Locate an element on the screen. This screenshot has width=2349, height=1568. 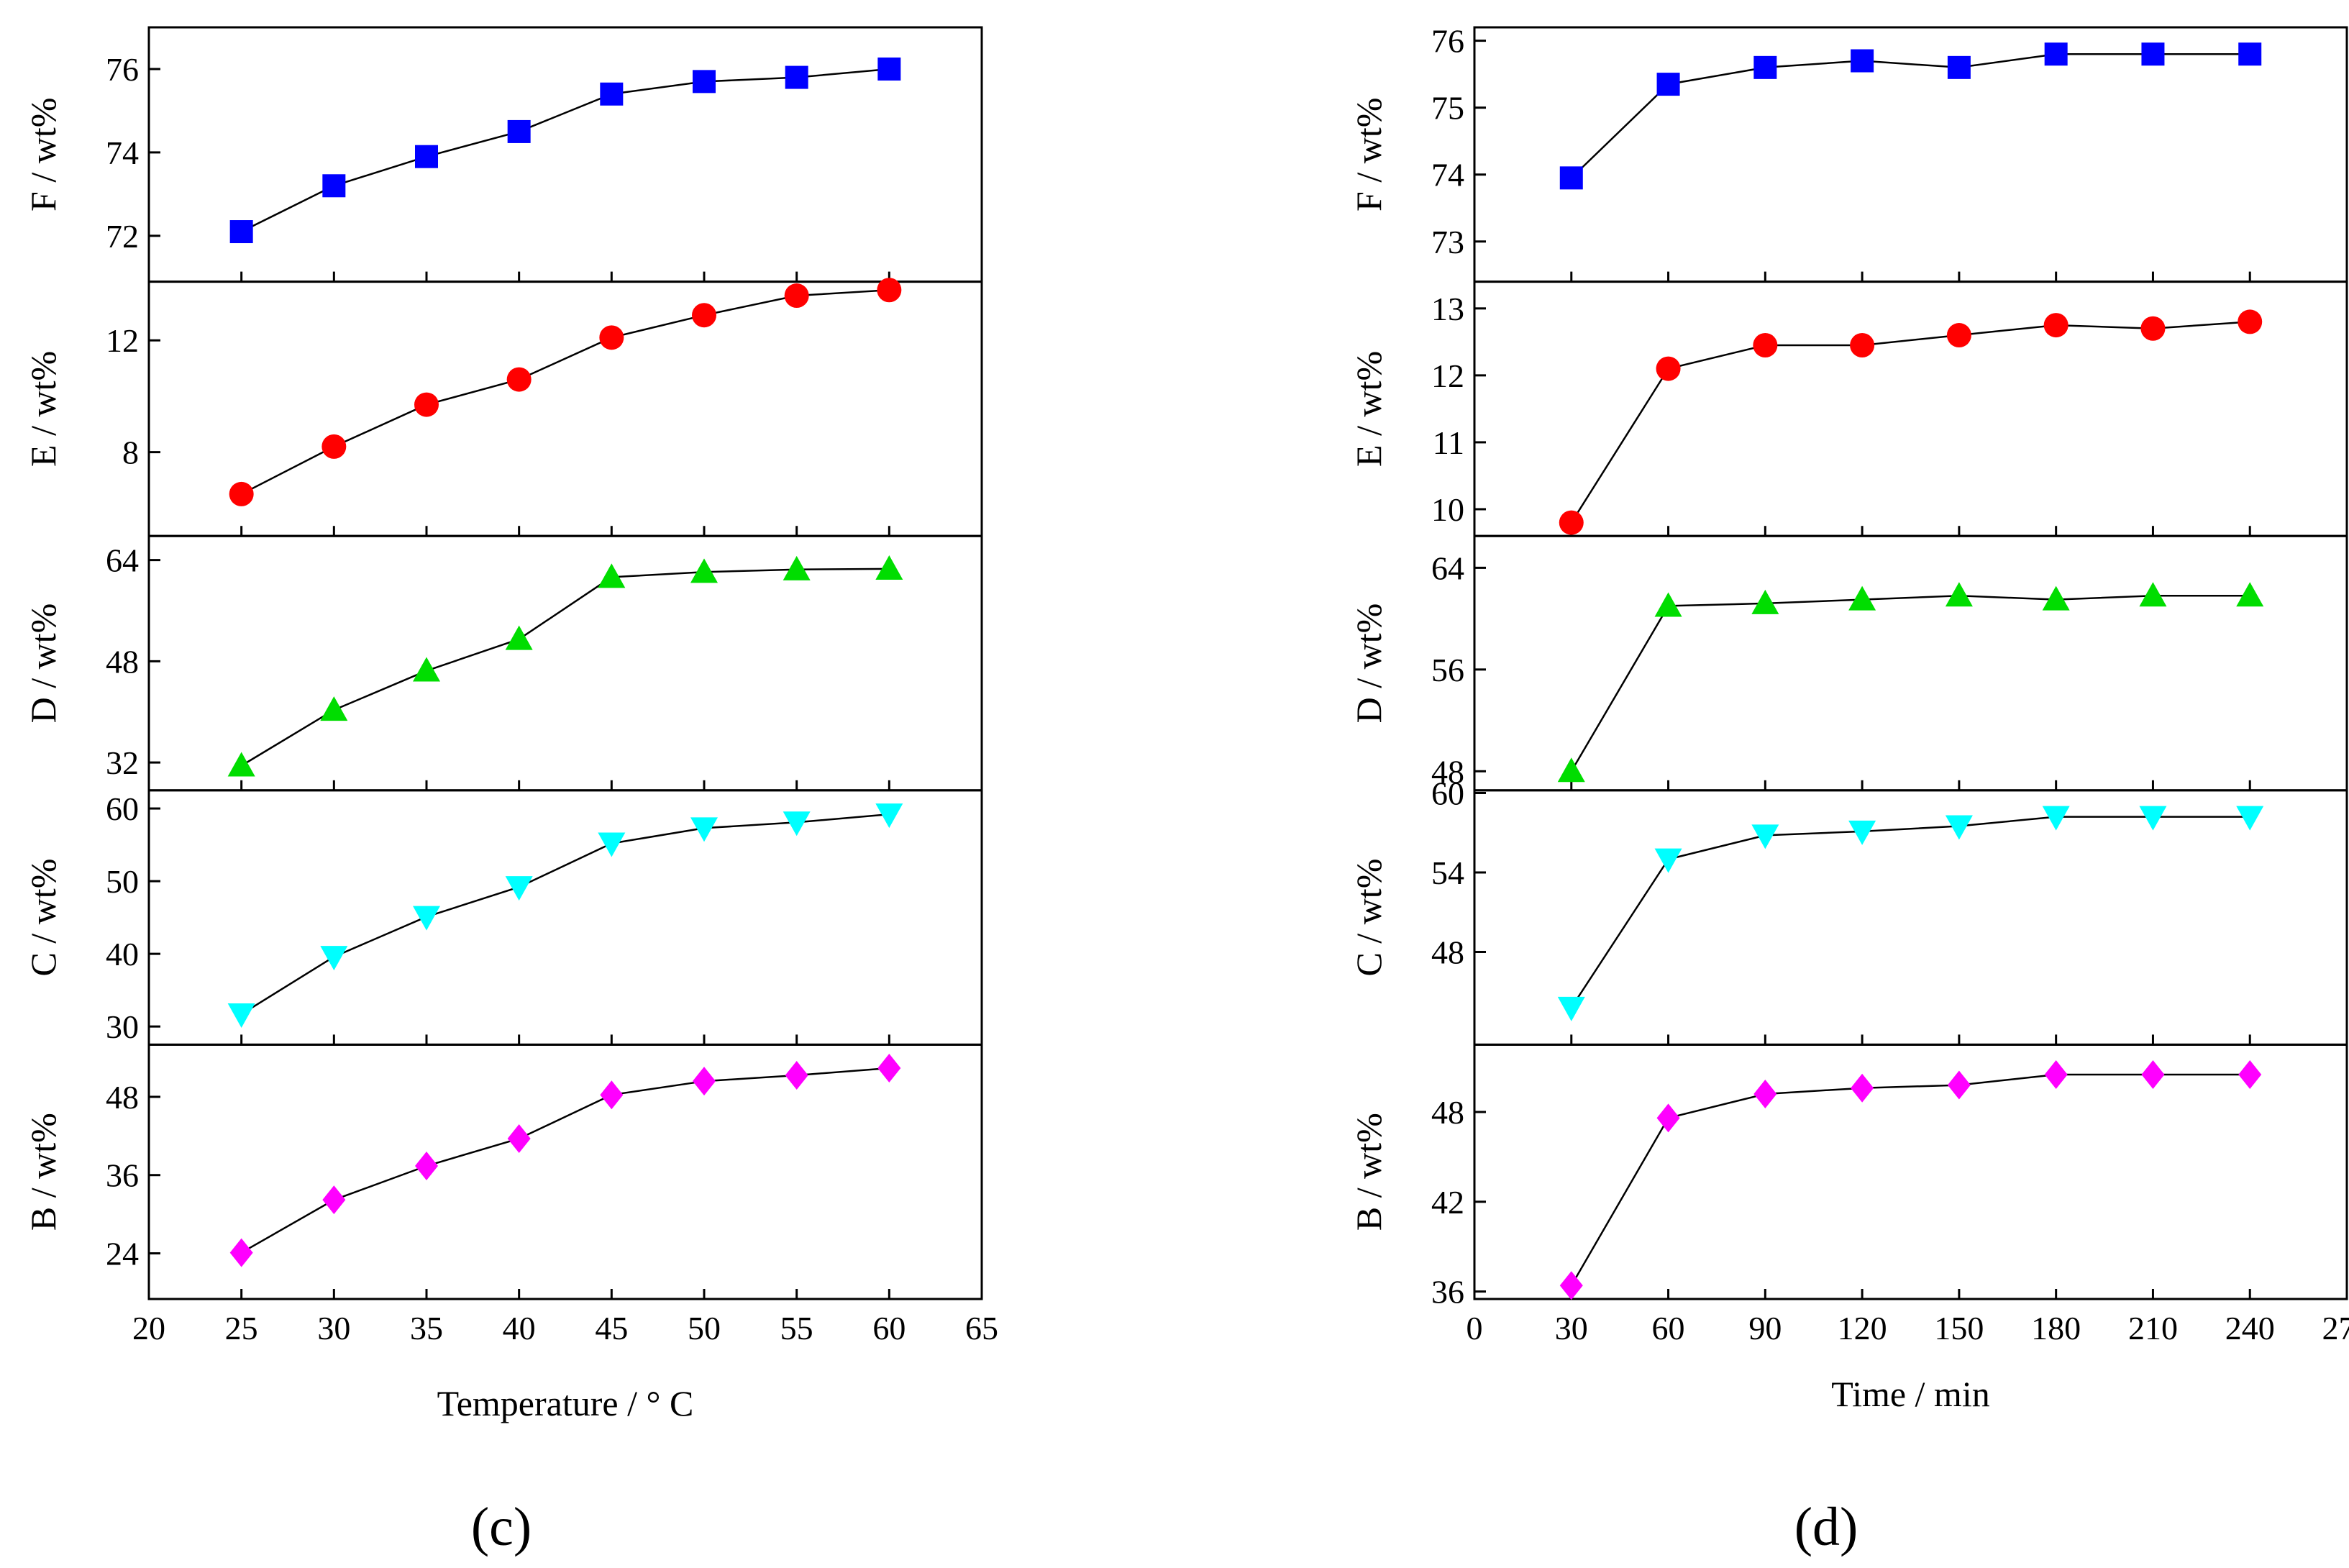
panel-d-C: 48 54 60 C / wt% is located at coordinates (1848, 910).